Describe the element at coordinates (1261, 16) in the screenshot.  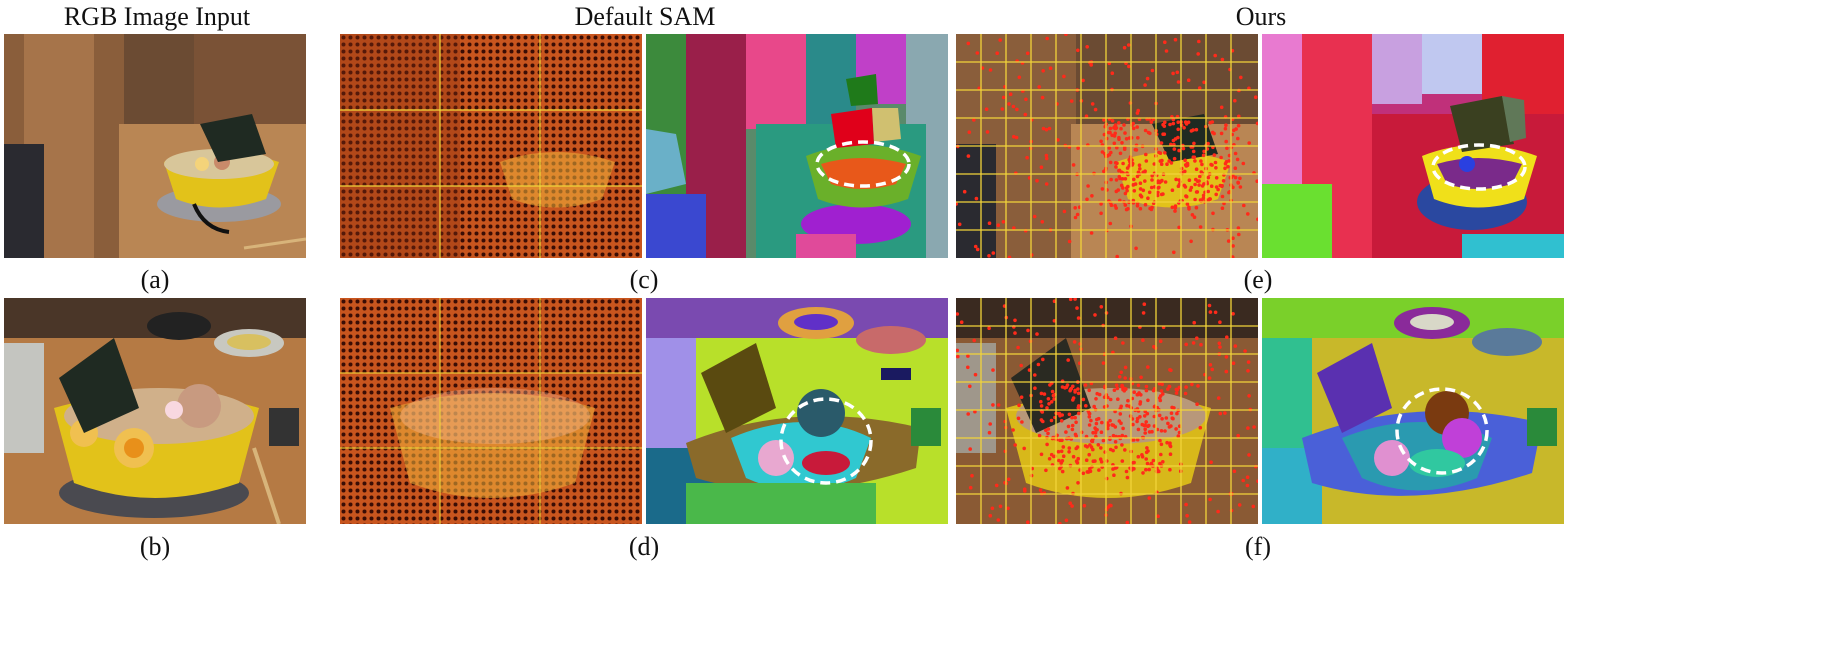
I see `header-ours: Ours` at that location.